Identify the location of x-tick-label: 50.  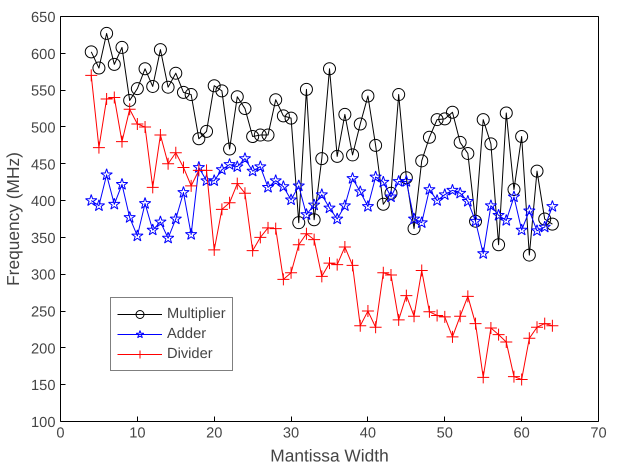
(444, 434).